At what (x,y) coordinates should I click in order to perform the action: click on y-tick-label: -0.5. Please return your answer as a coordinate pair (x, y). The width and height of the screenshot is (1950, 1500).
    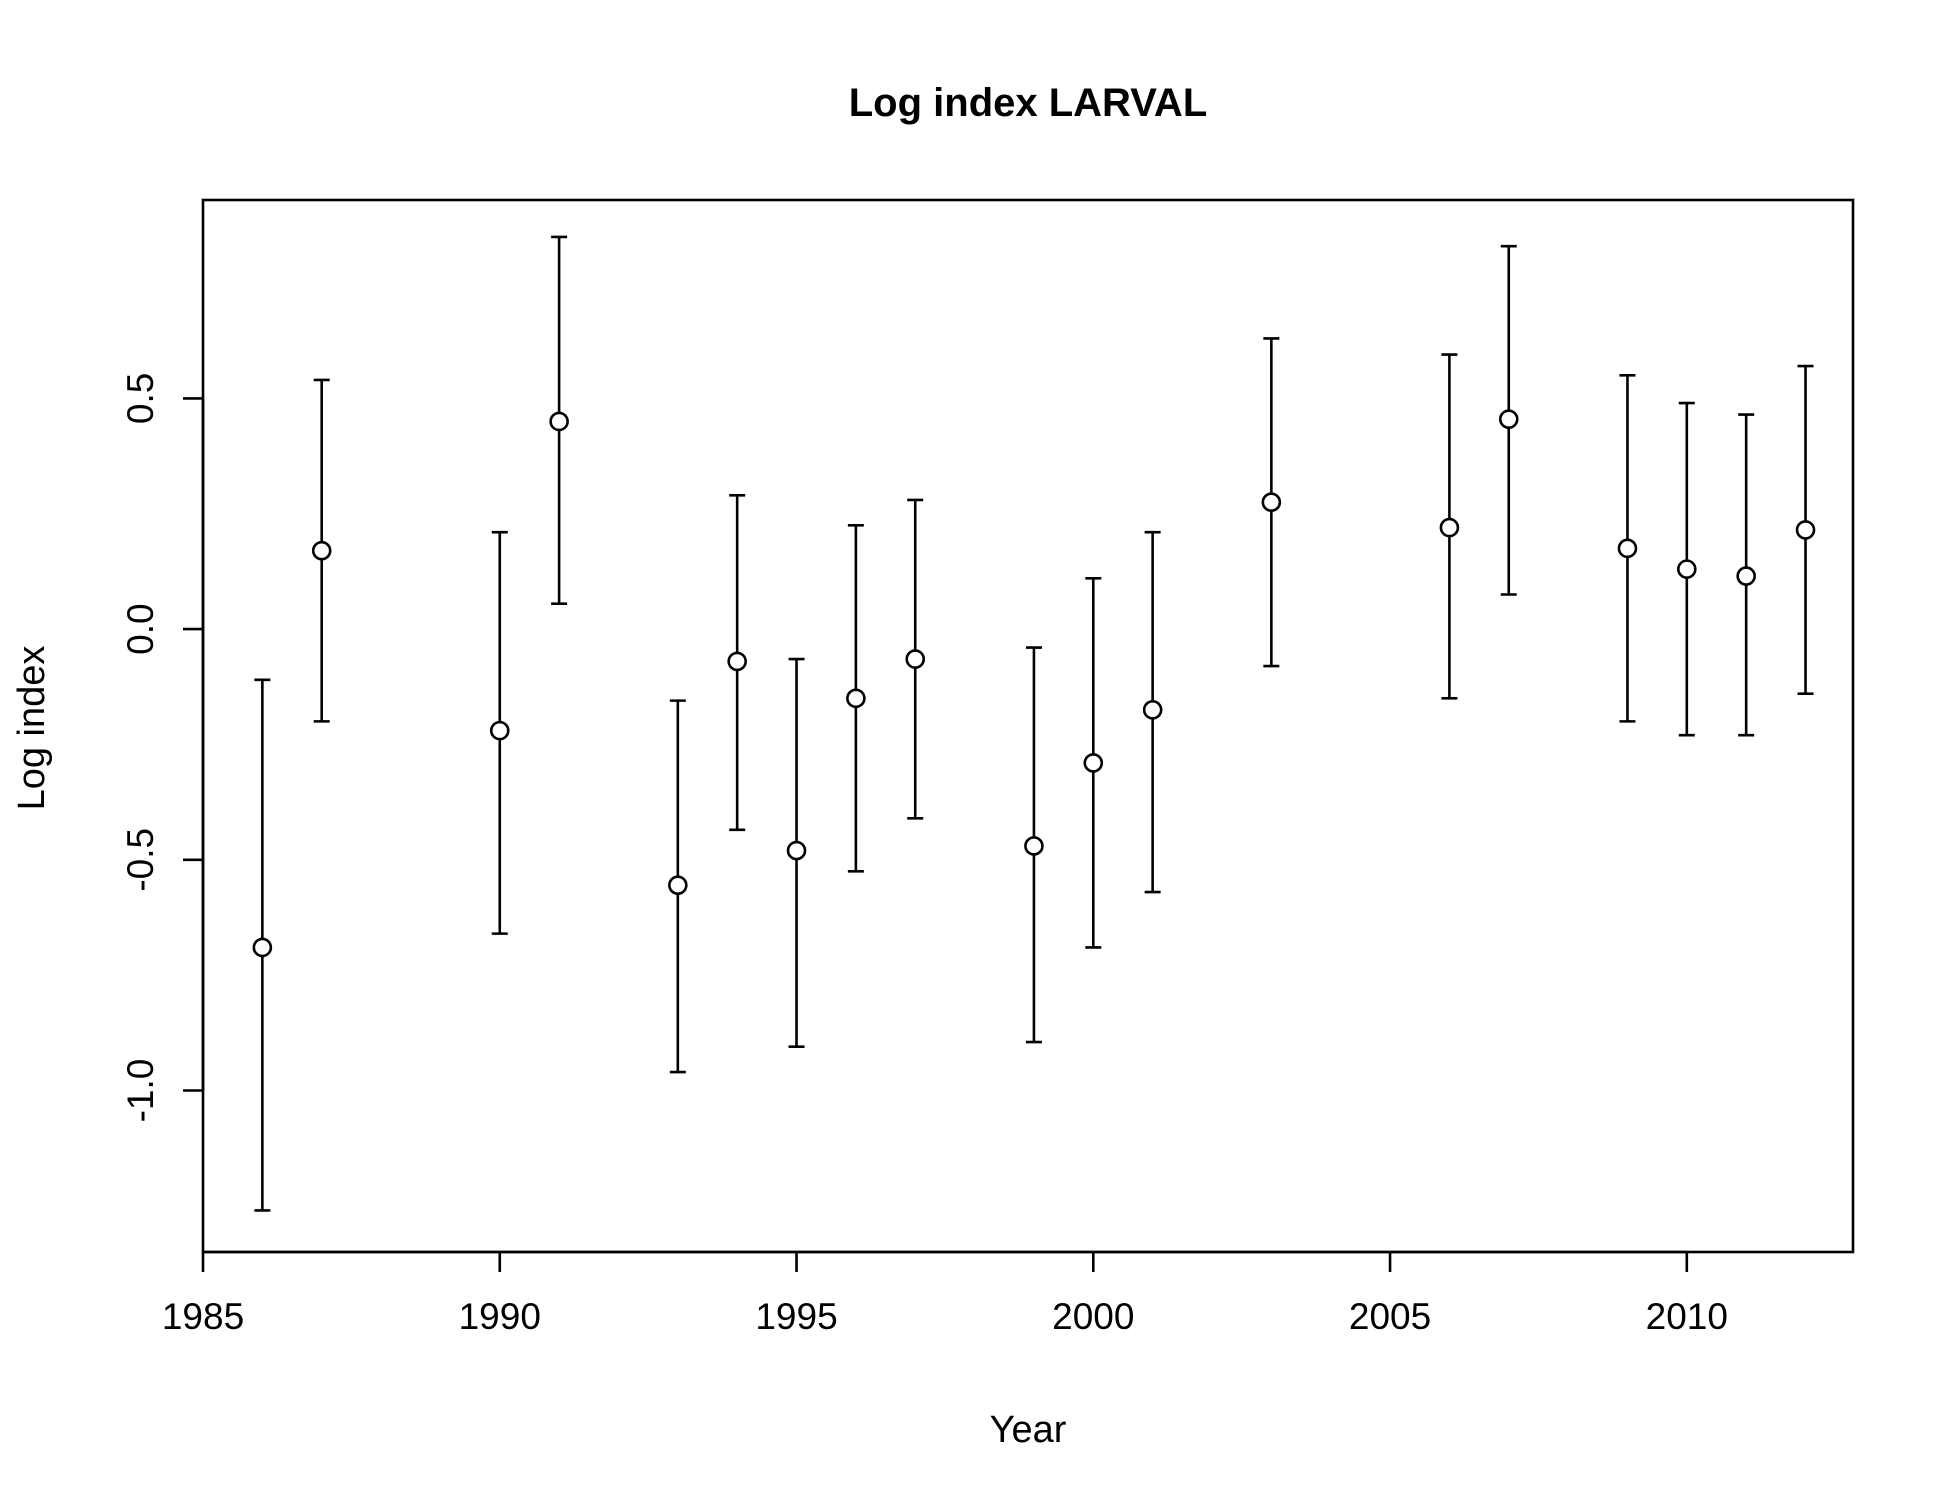
    Looking at the image, I should click on (140, 860).